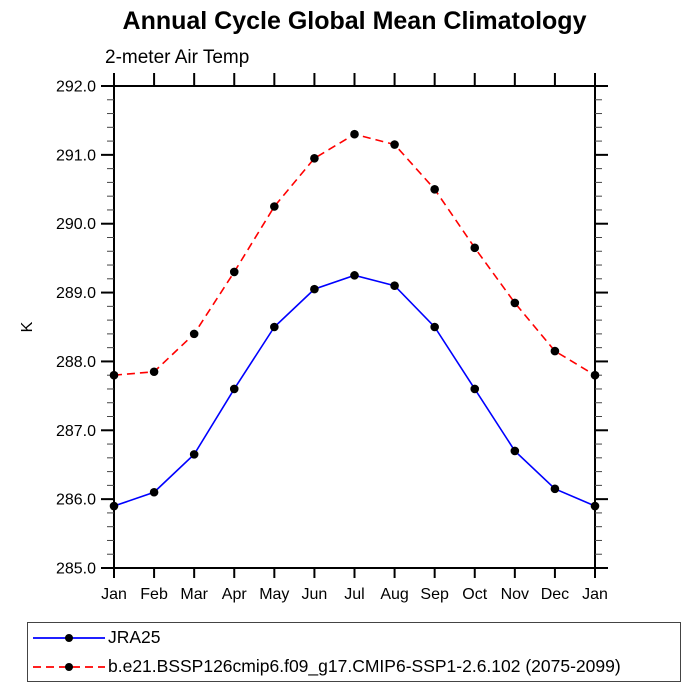 The image size is (700, 700). I want to click on y-tick-label: 287.0, so click(76, 431).